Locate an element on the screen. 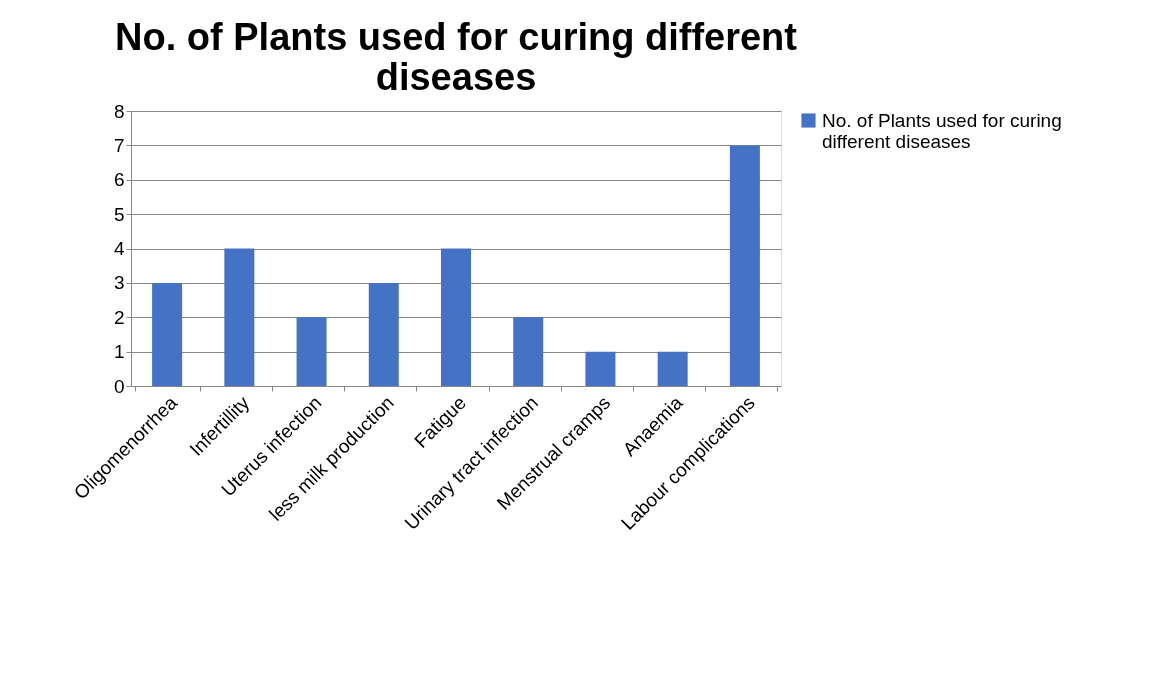 This screenshot has width=1151, height=675. y-tick-label: 4 is located at coordinates (119, 248).